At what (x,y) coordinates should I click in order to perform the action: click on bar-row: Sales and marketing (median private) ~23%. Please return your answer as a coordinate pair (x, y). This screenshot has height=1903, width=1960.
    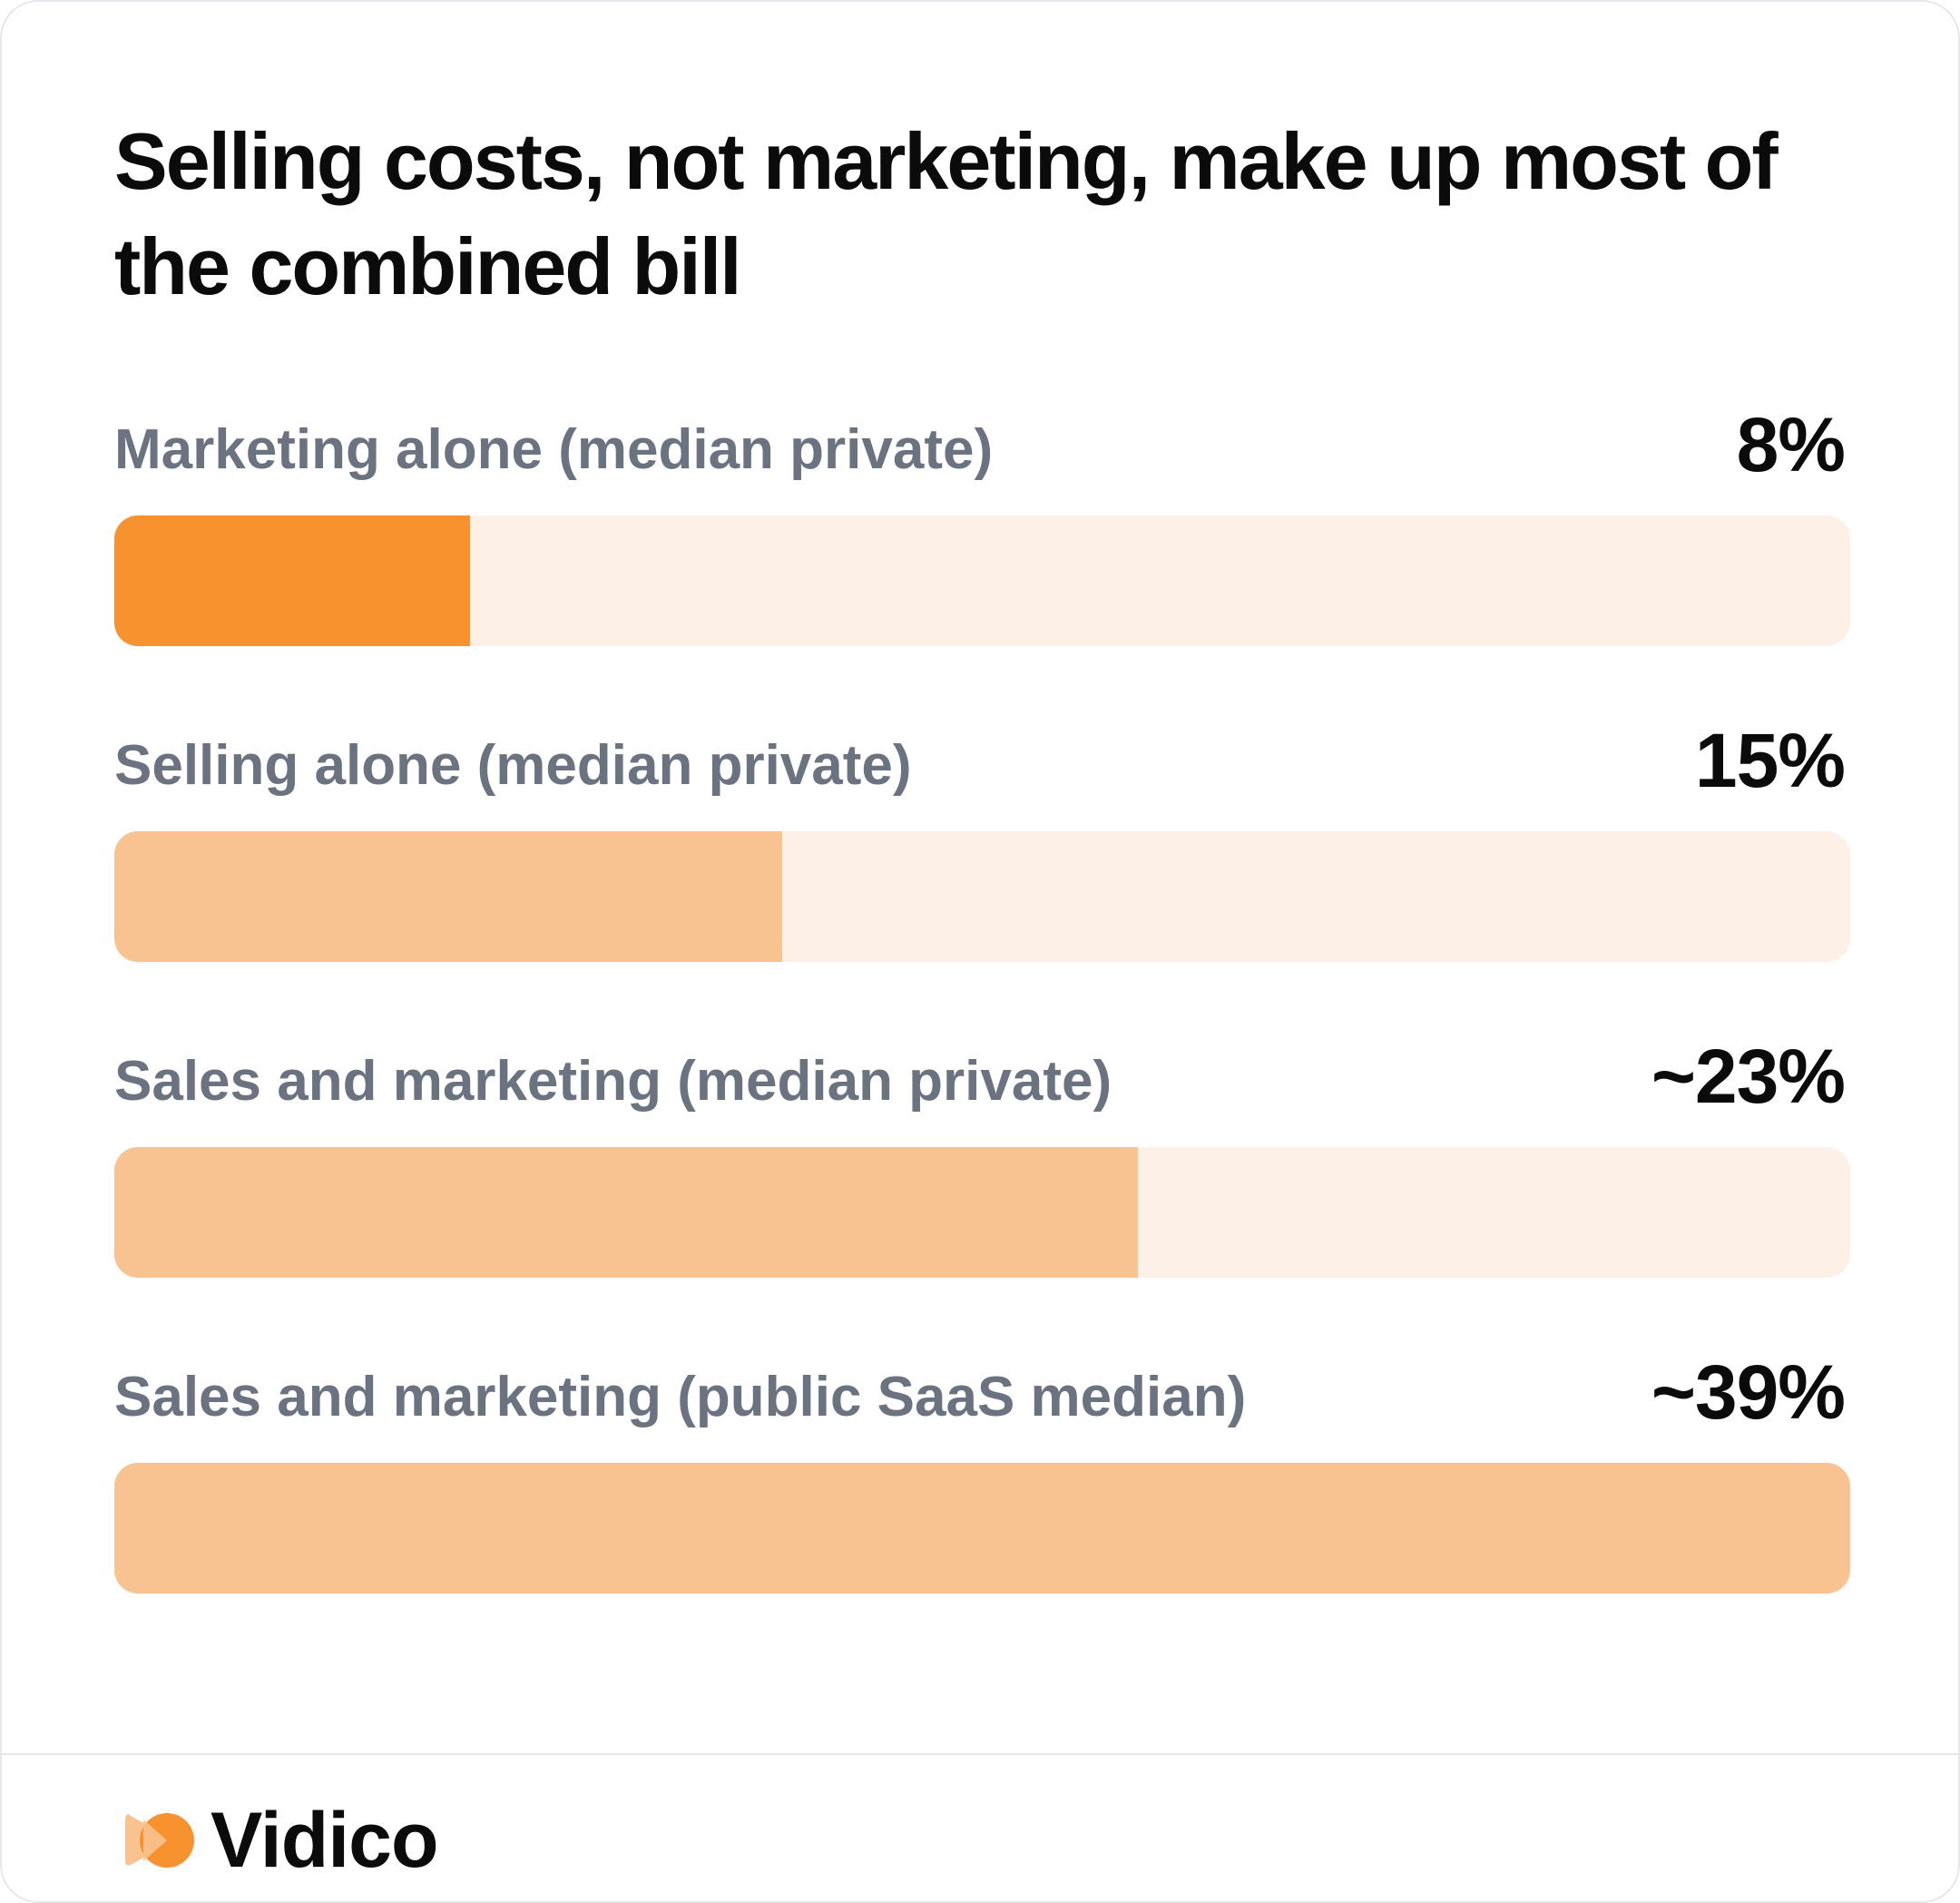
    Looking at the image, I should click on (982, 1191).